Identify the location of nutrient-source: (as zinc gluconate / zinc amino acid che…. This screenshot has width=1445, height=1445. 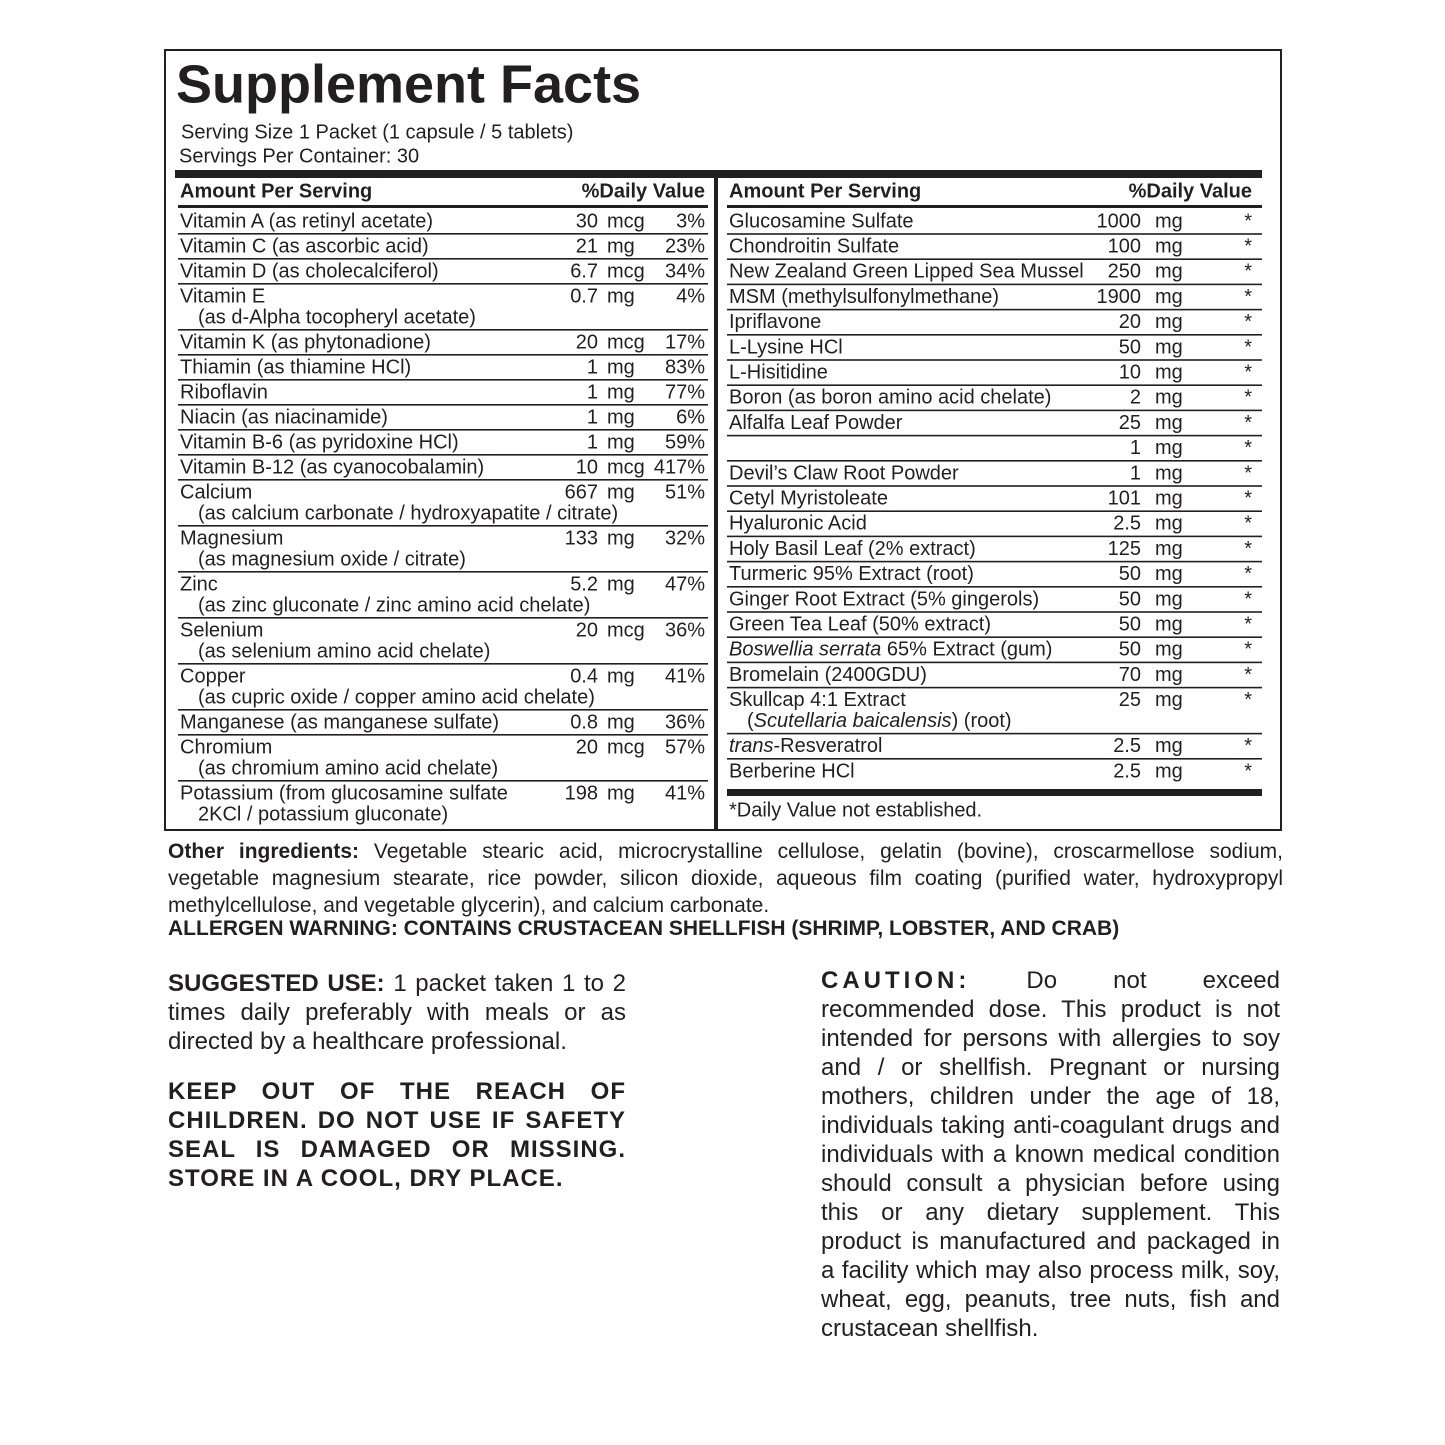
(394, 605).